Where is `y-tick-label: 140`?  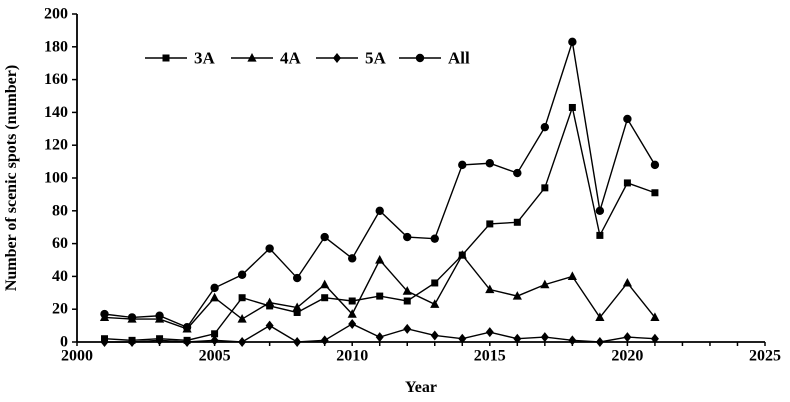 y-tick-label: 140 is located at coordinates (56, 112).